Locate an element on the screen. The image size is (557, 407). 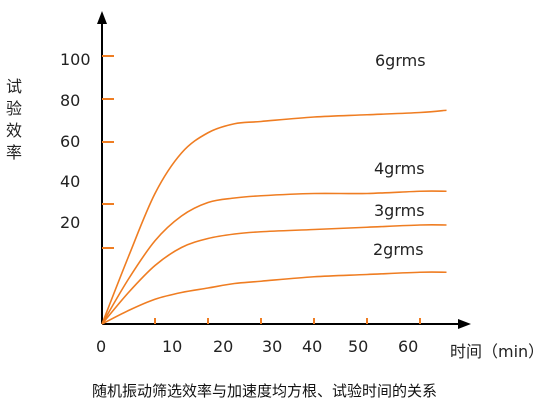
series-label-3grms: 3grms is located at coordinates (399, 210).